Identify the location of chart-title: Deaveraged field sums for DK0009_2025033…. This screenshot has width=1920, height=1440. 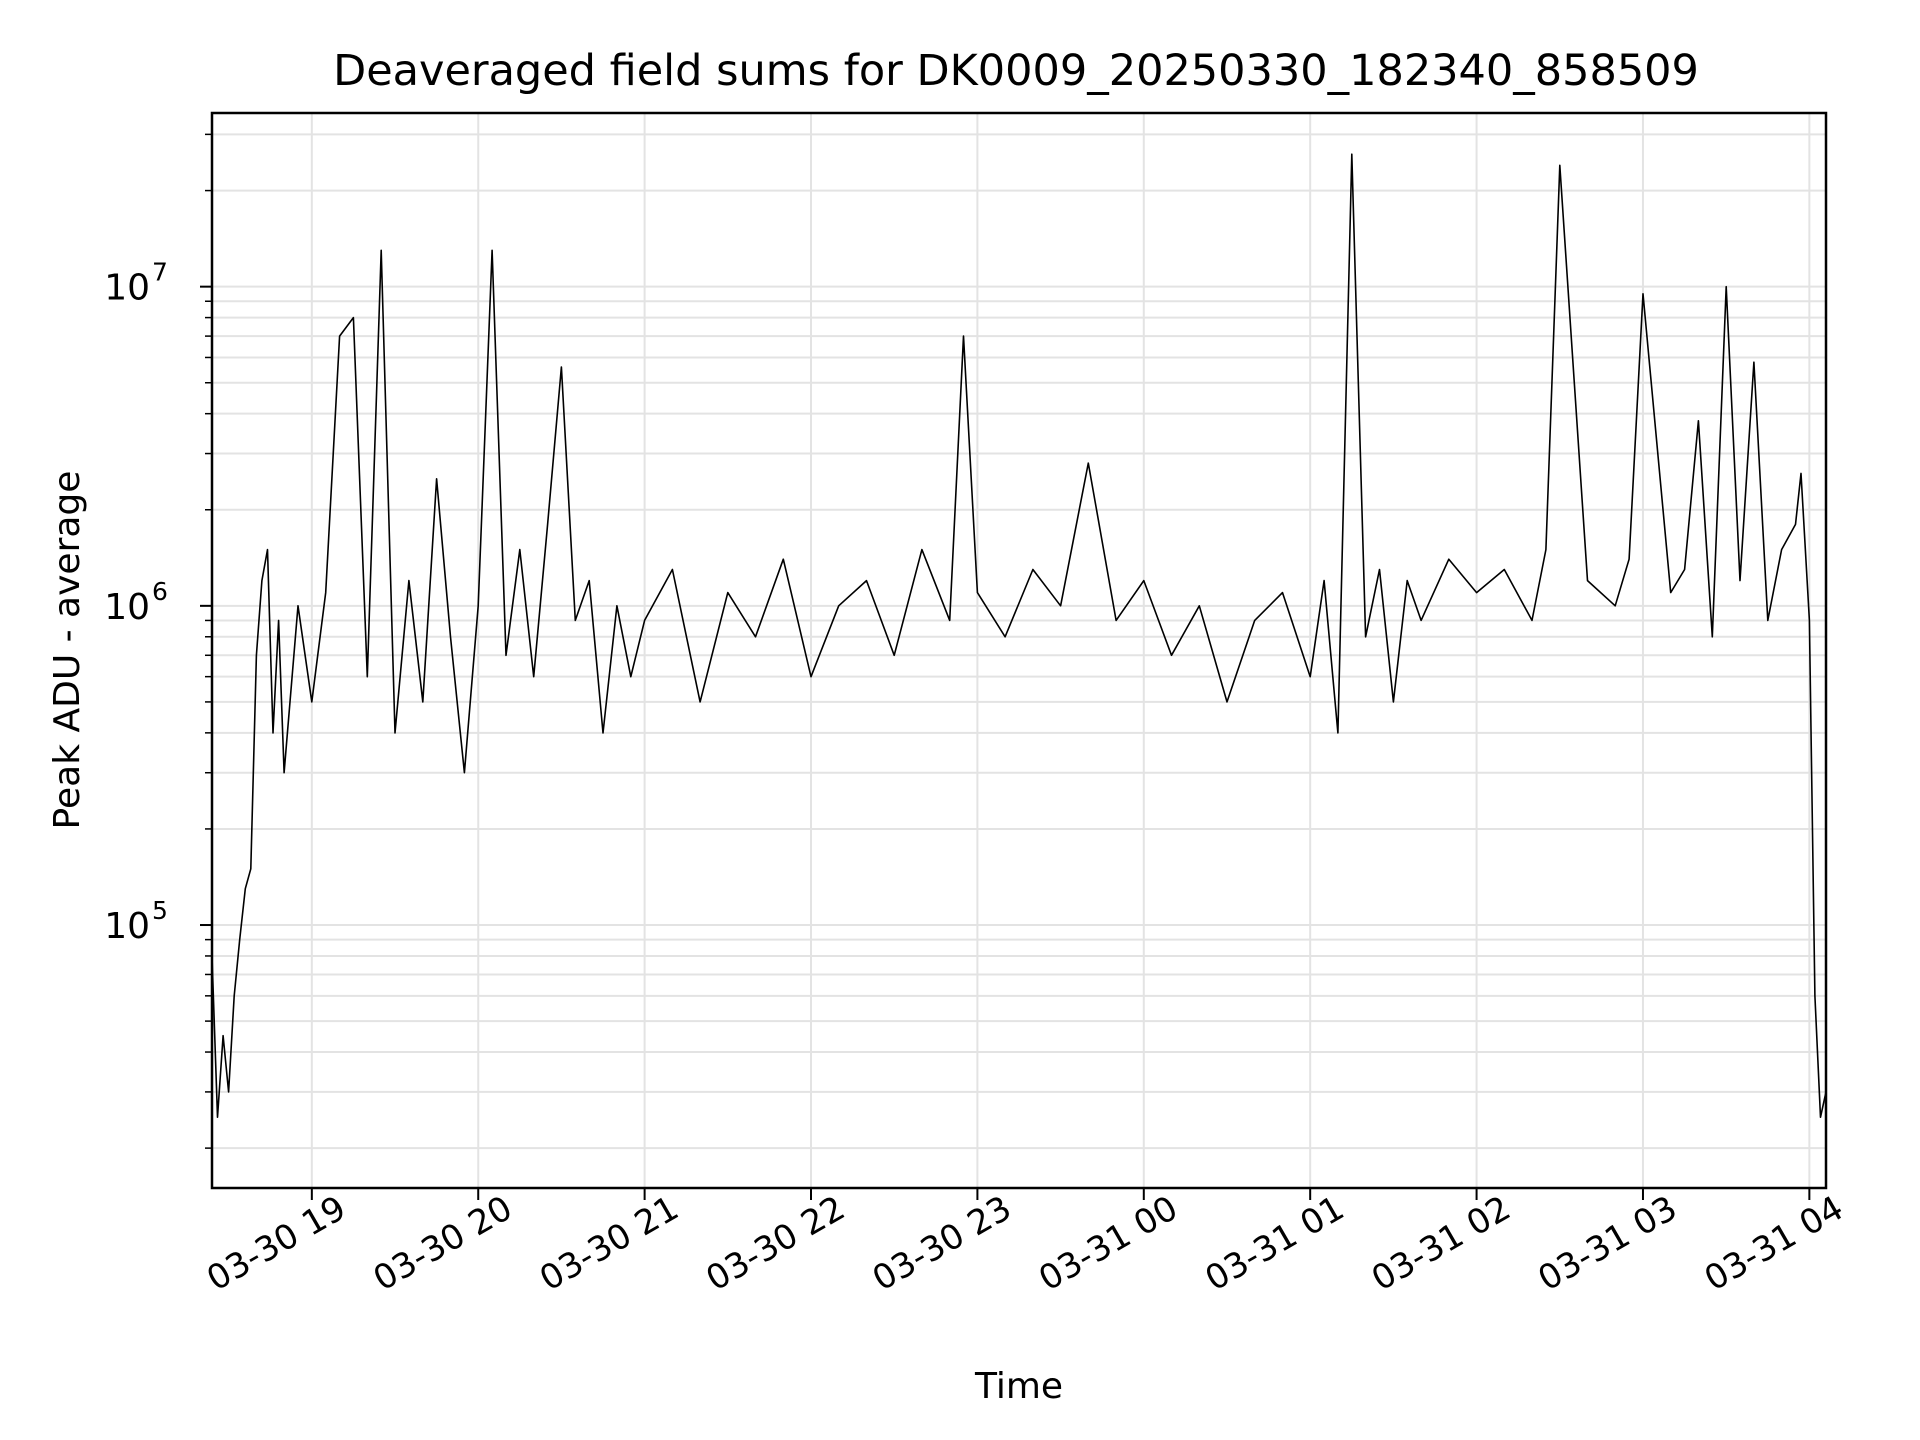
(1016, 71).